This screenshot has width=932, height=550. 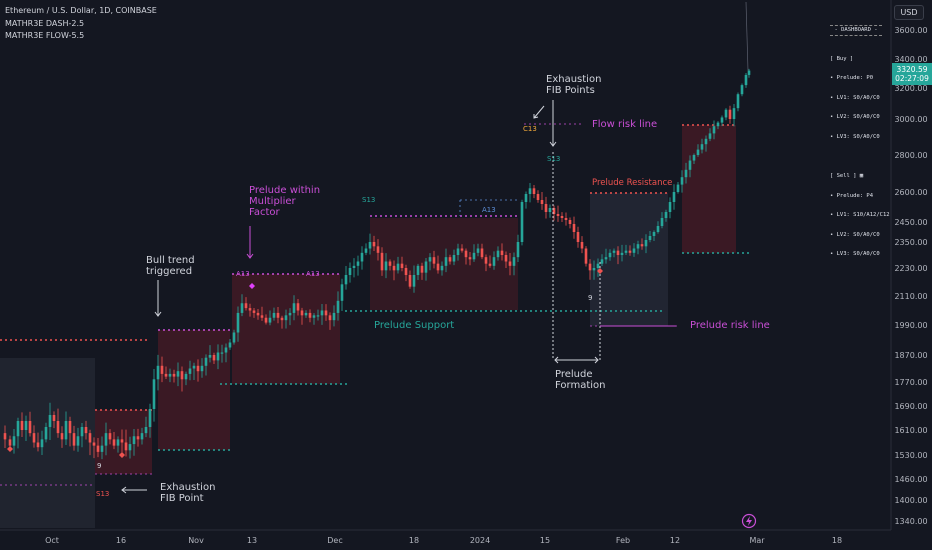 What do you see at coordinates (576, 256) in the screenshot?
I see `formation-span` at bounding box center [576, 256].